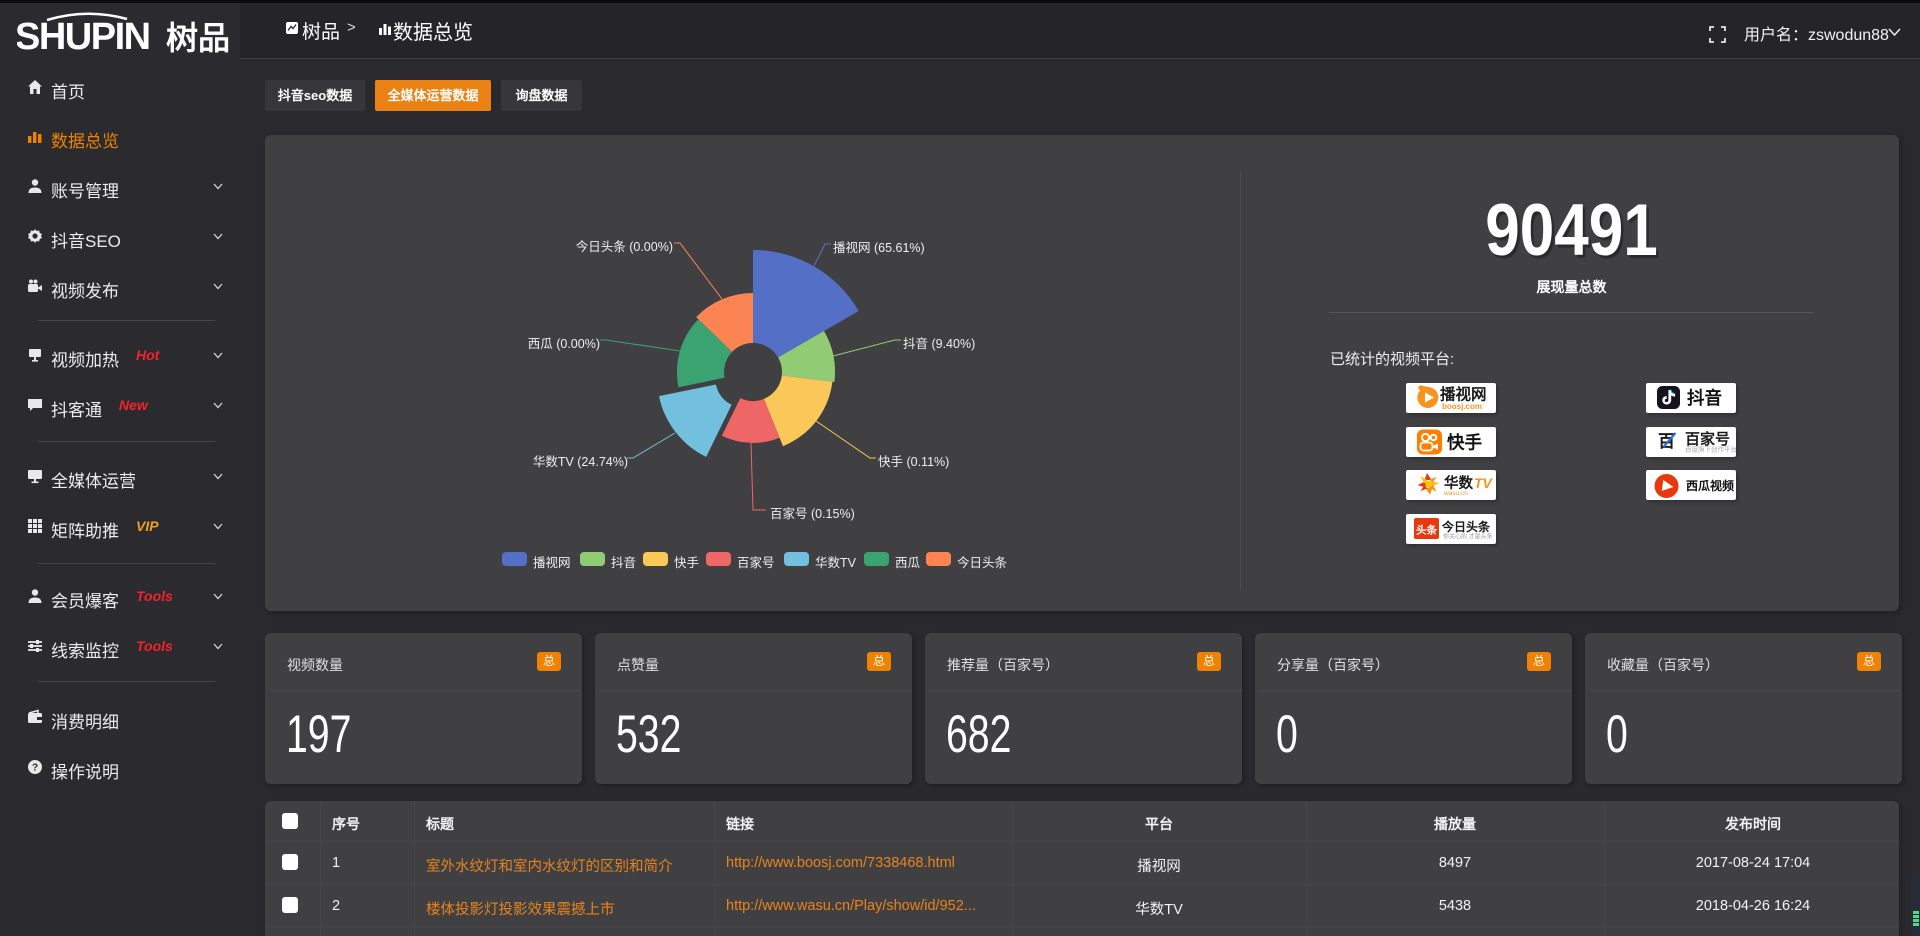  What do you see at coordinates (1455, 493) in the screenshot?
I see `svg-text: wasu.cn` at bounding box center [1455, 493].